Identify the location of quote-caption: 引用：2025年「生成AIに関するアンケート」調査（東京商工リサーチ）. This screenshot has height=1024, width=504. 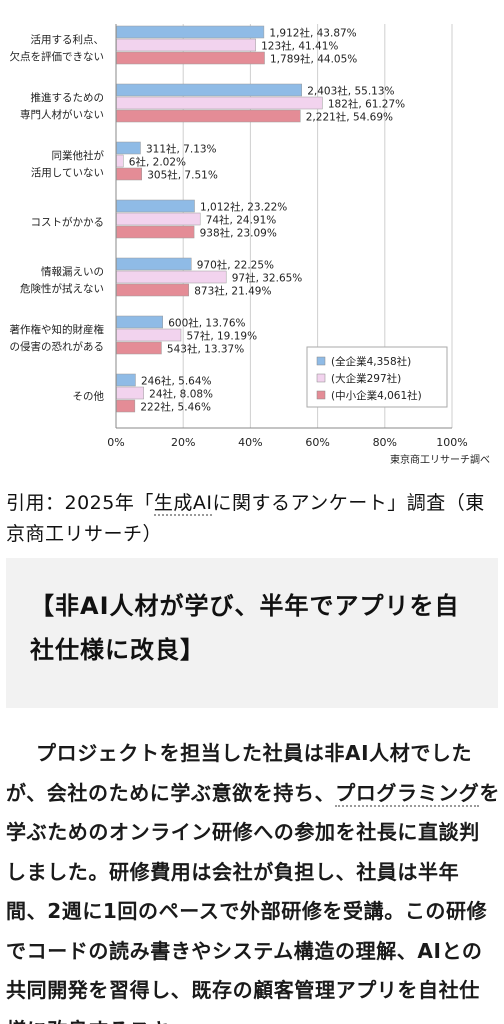
(251, 519).